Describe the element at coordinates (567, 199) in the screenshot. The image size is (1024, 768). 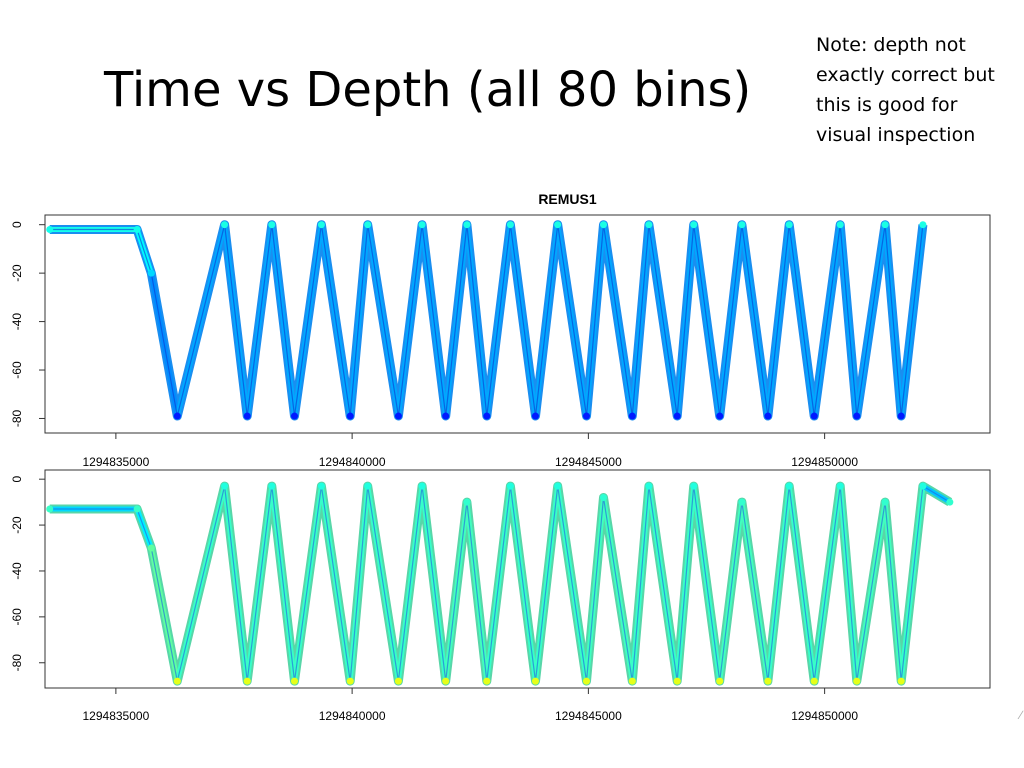
I see `chart-title: REMUS1` at that location.